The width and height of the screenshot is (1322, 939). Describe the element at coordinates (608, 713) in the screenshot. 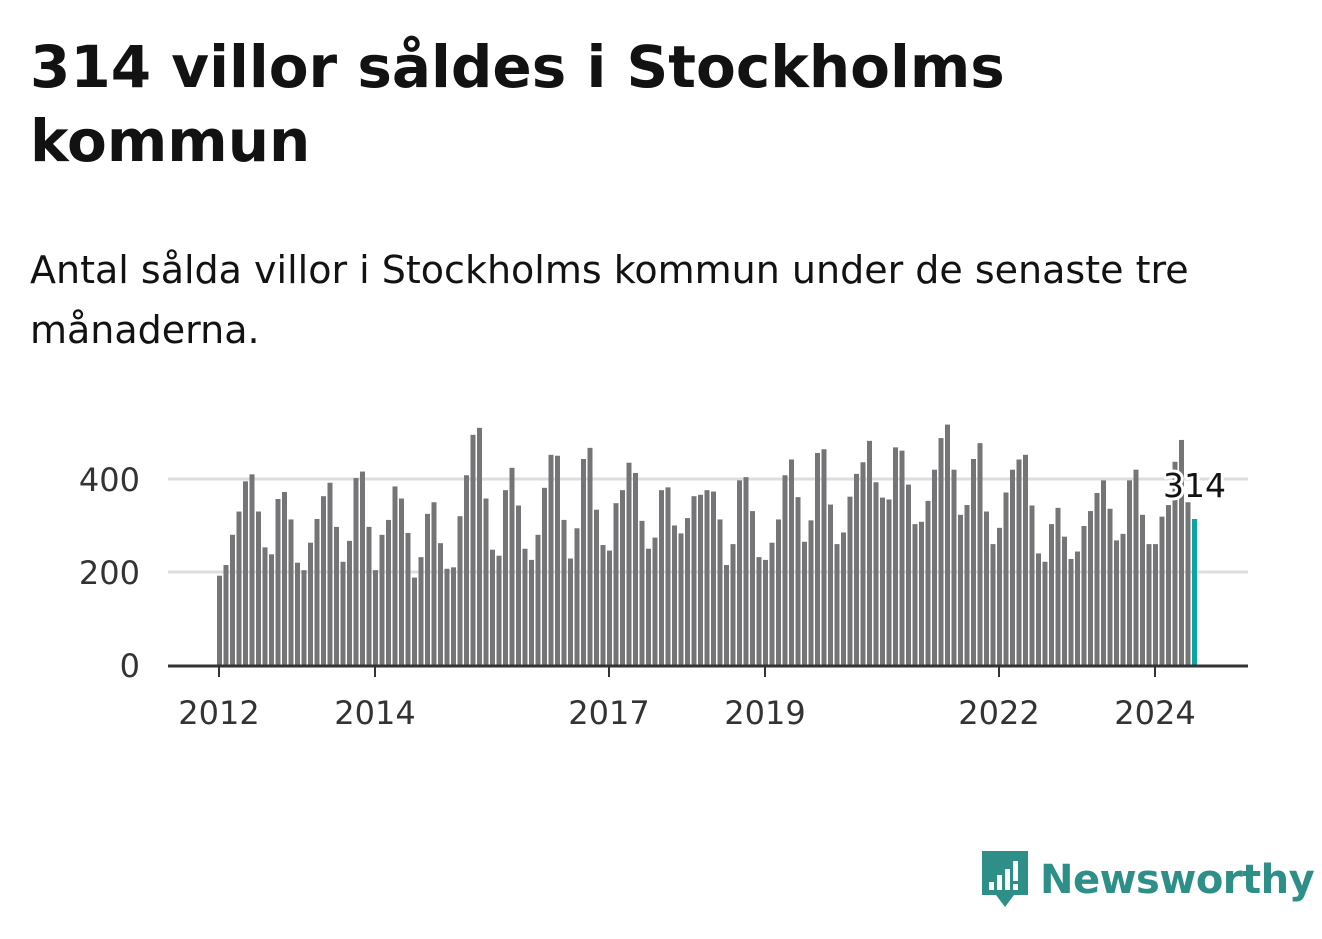

I see `x-tick-label: 2017` at that location.